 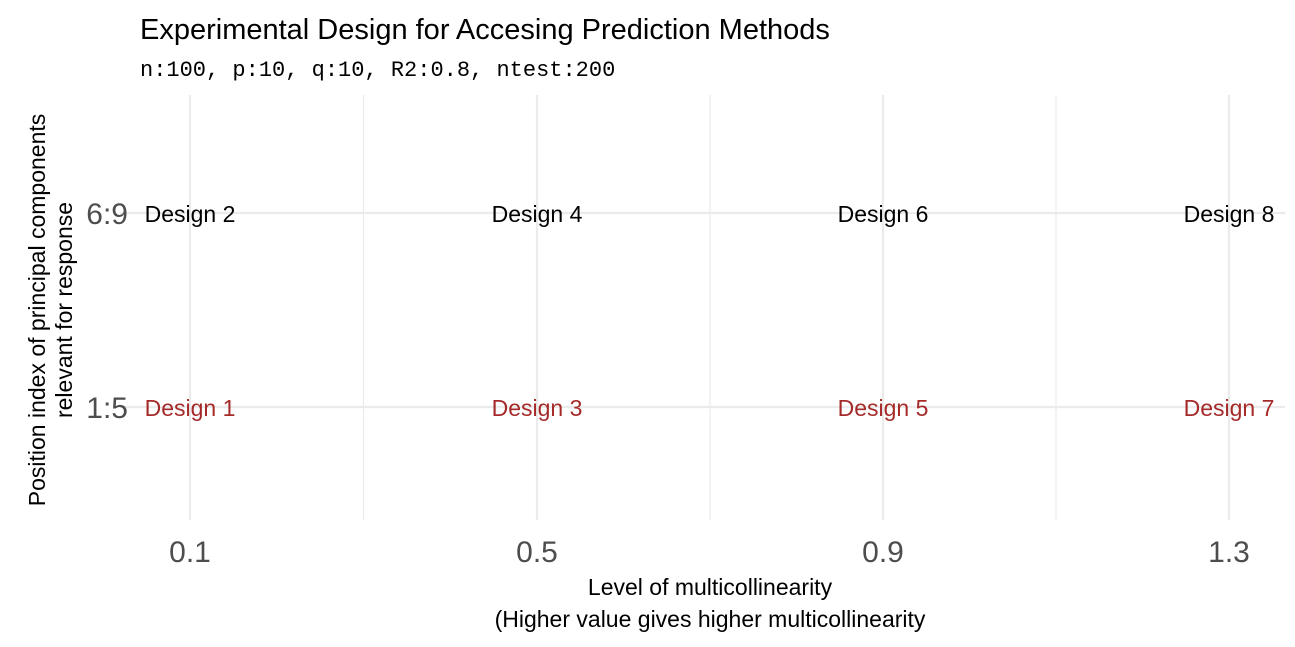 I want to click on design-label: Design 5, so click(x=883, y=408).